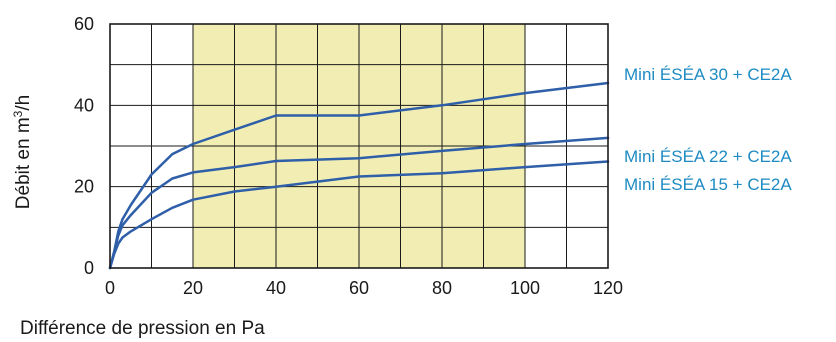 This screenshot has height=342, width=836. I want to click on x-tick-label: 40, so click(276, 288).